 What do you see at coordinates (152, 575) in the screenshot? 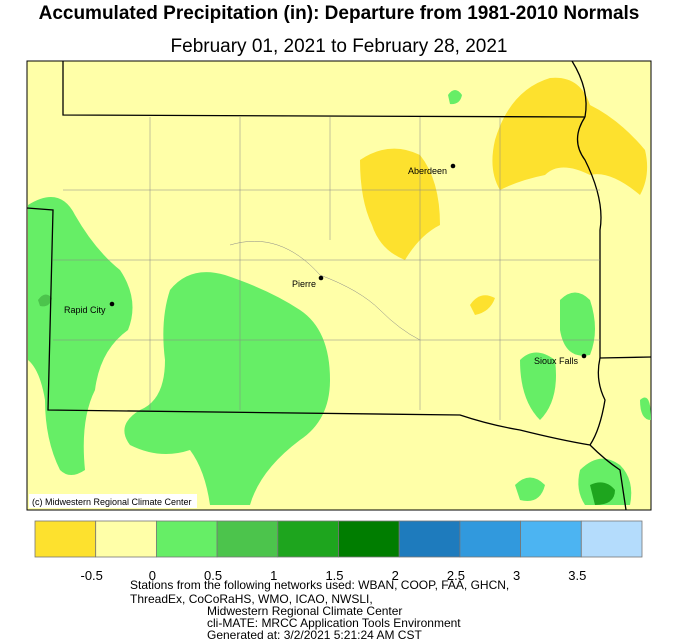
I see `legend-tick-label: 0` at bounding box center [152, 575].